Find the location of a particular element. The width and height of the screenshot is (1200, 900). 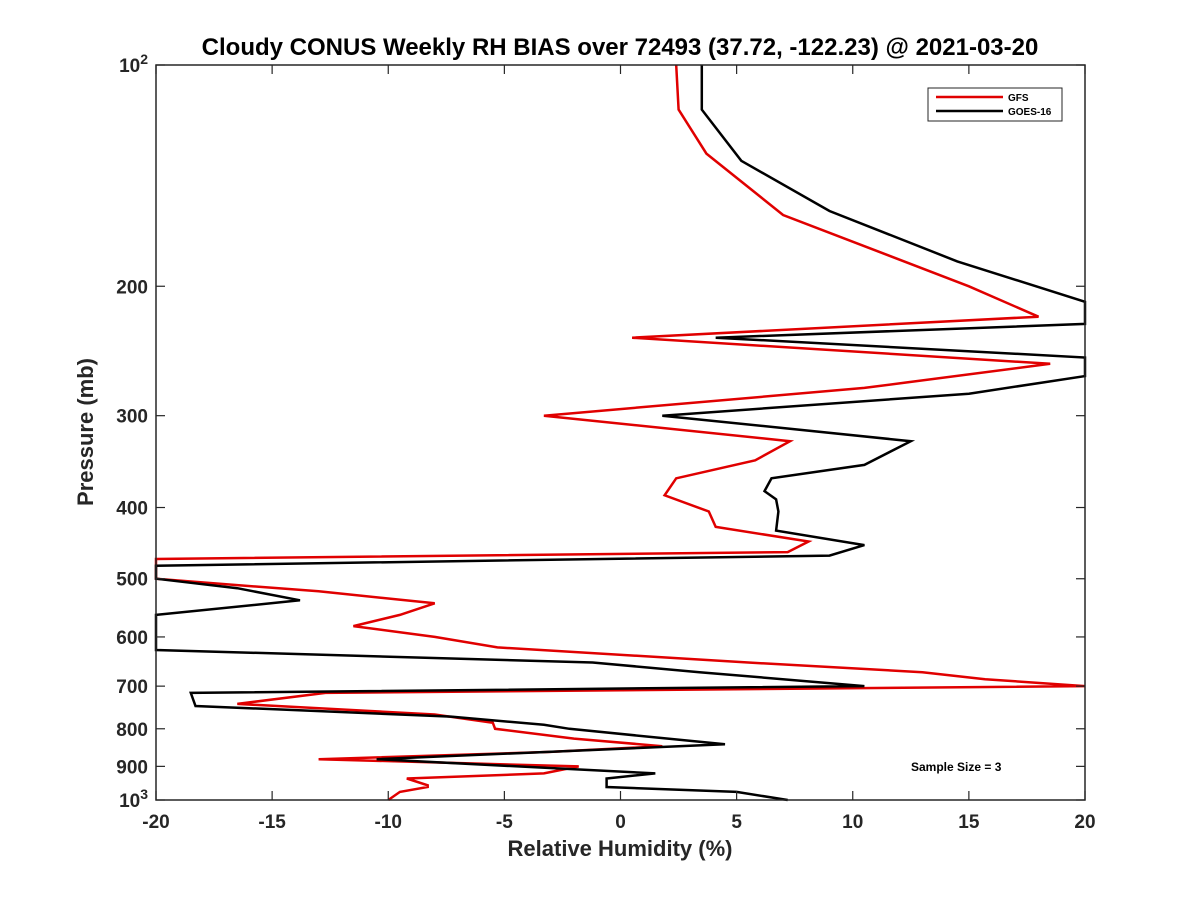

y-axis-label: Pressure (mb) is located at coordinates (85, 432).